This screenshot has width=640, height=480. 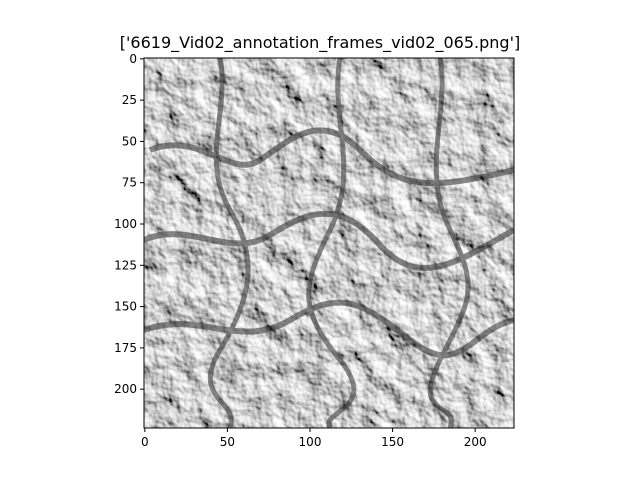 What do you see at coordinates (125, 224) in the screenshot?
I see `y-tick-label: 100` at bounding box center [125, 224].